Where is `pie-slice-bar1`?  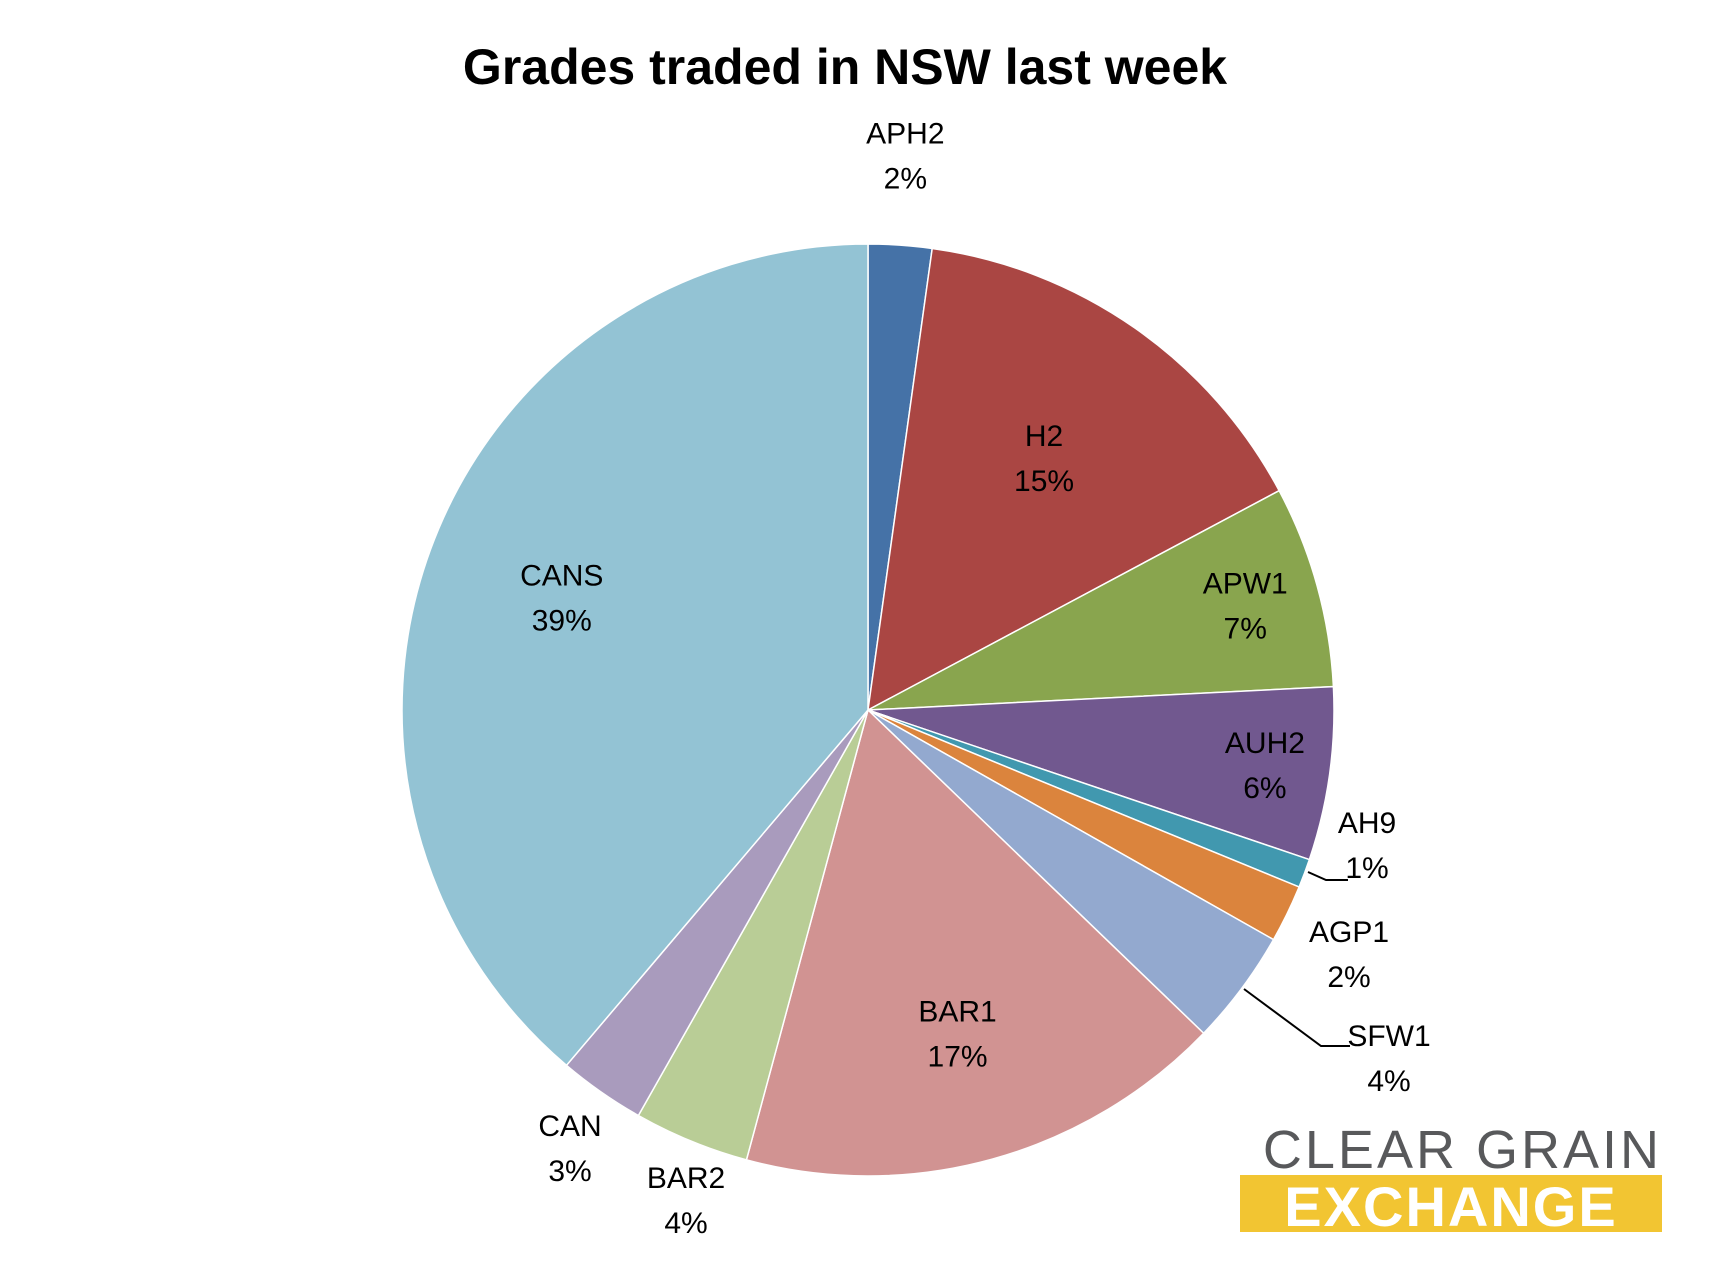 pie-slice-bar1 is located at coordinates (975, 942).